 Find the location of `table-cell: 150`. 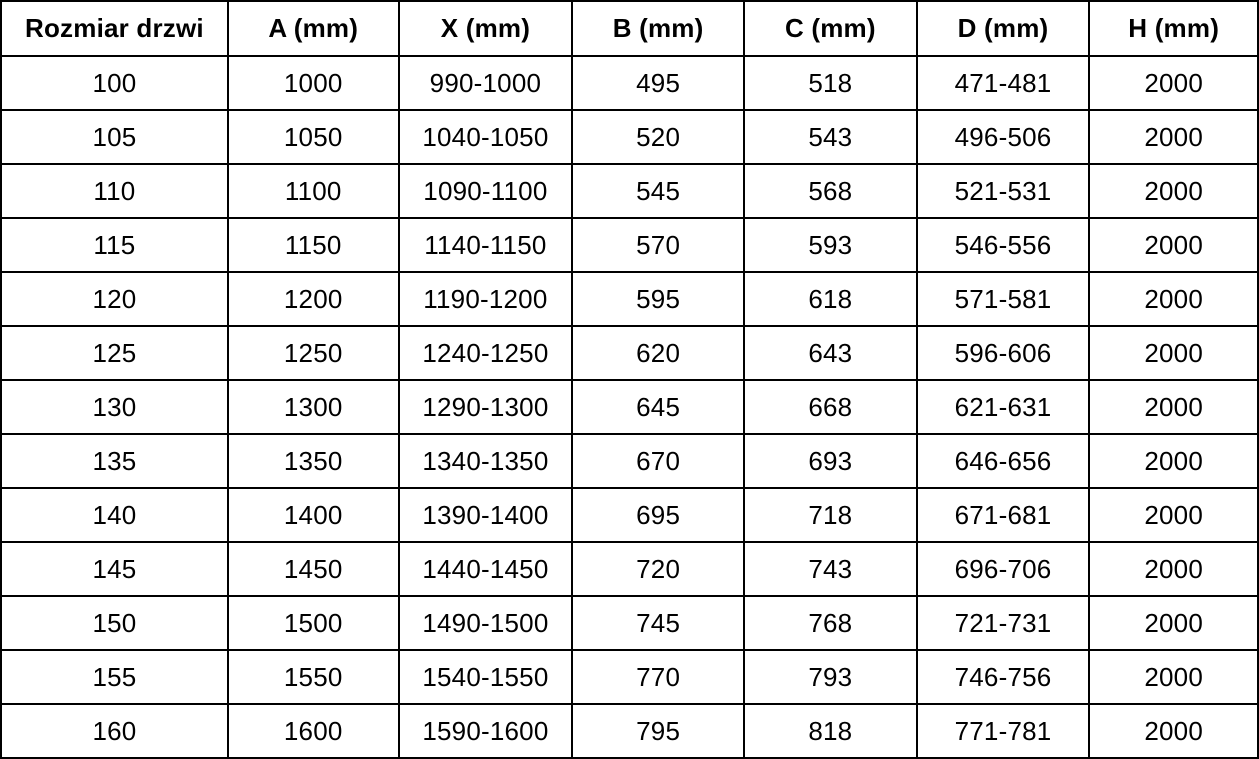

table-cell: 150 is located at coordinates (114, 623).